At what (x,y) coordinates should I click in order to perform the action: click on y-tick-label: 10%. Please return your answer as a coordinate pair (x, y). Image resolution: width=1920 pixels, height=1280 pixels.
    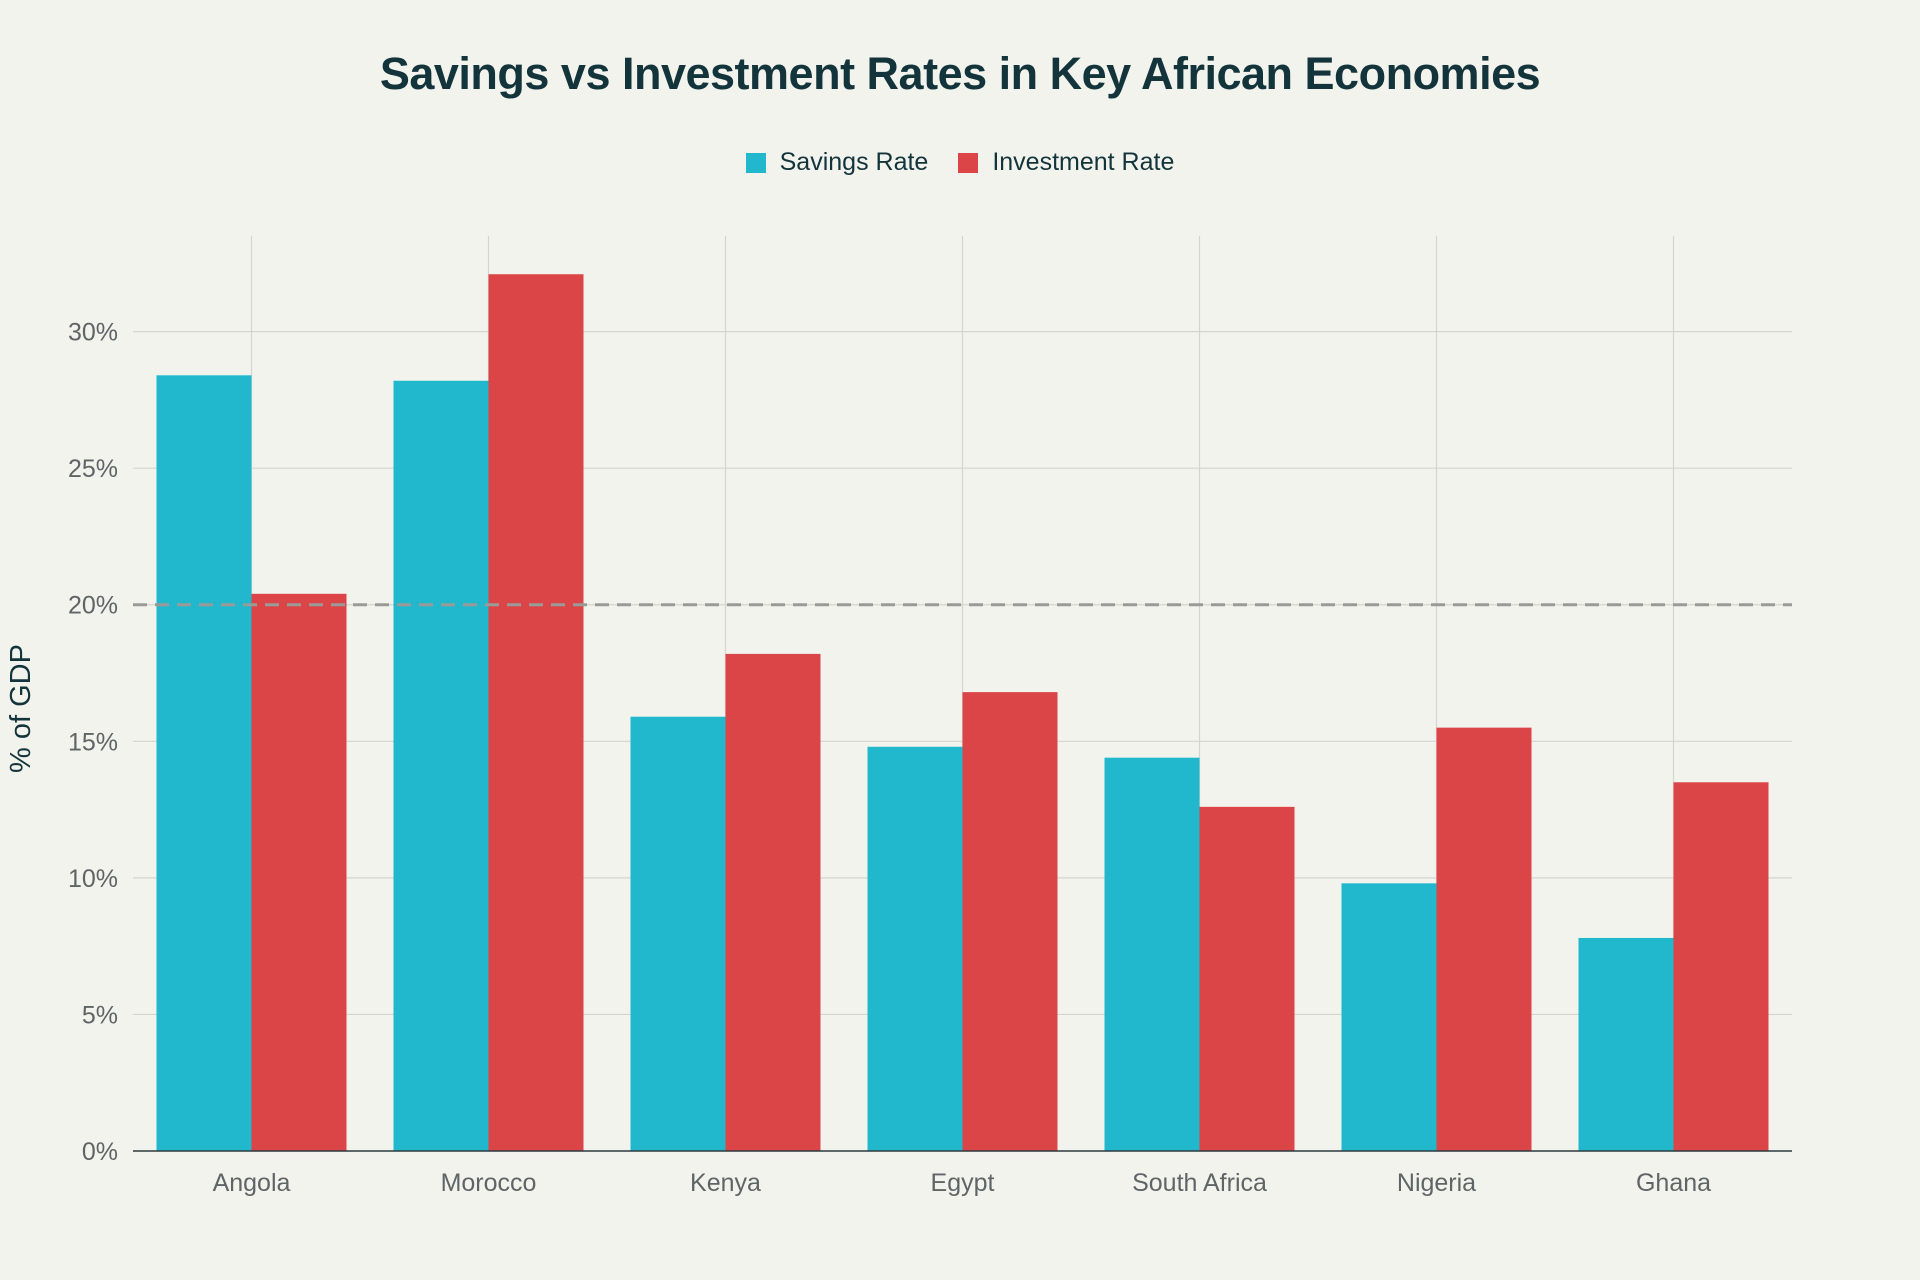
    Looking at the image, I should click on (93, 879).